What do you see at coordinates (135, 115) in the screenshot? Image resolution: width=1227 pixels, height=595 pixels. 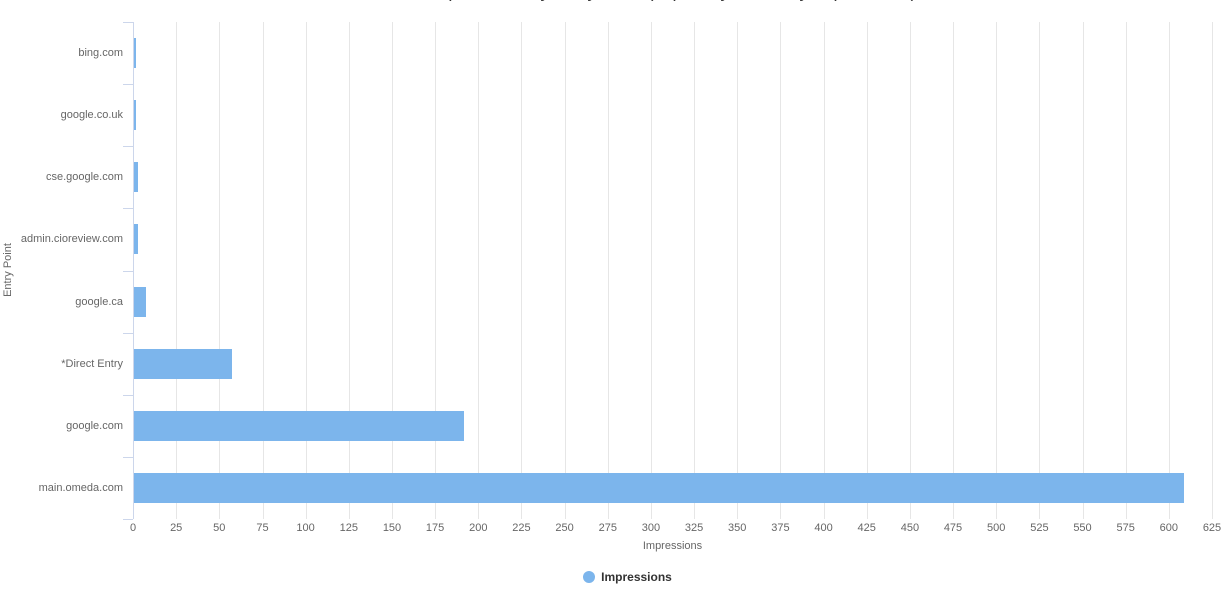 I see `bar-google-co-uk` at bounding box center [135, 115].